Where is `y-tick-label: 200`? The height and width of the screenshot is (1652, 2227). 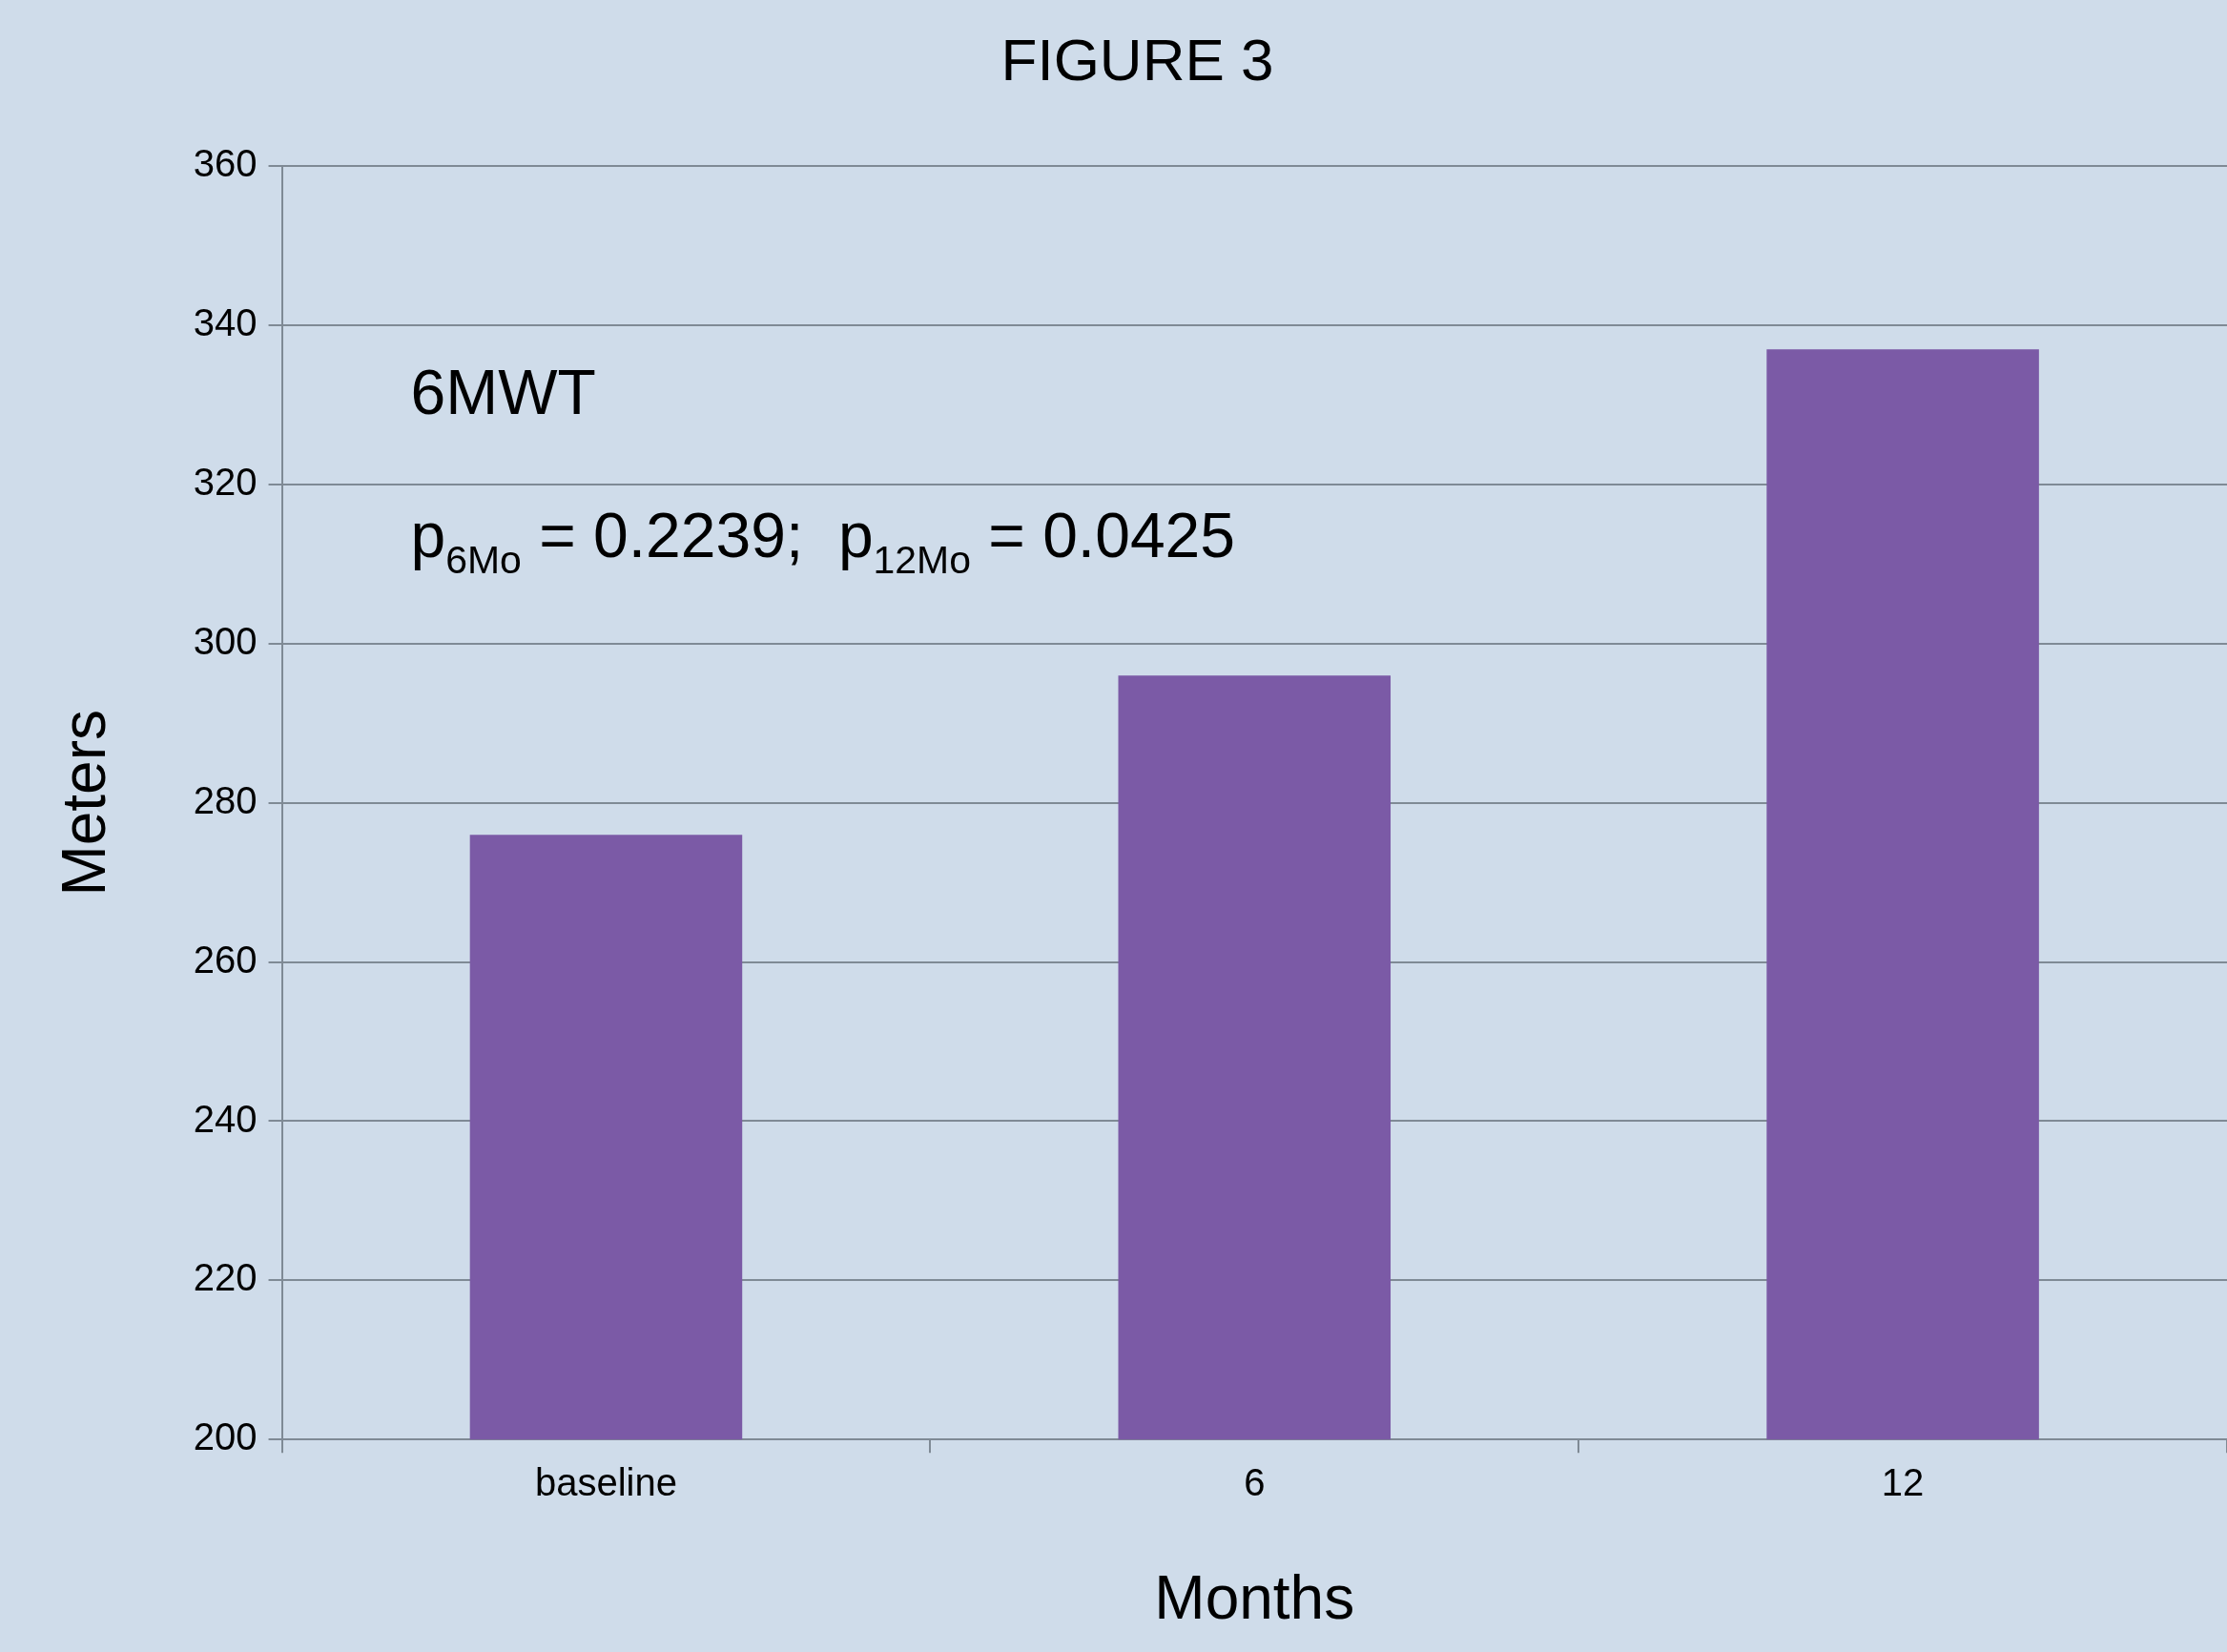 y-tick-label: 200 is located at coordinates (226, 1436).